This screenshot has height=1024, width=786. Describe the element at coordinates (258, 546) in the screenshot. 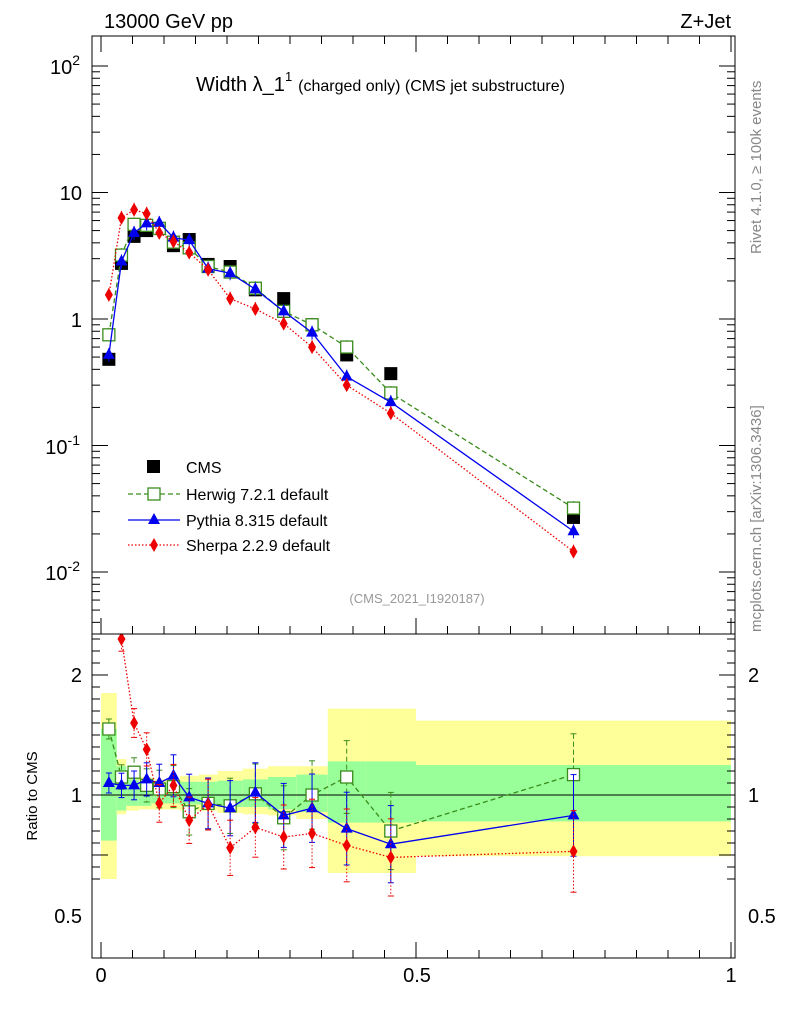

I see `legend-label-sherpa: Sherpa 2.2.9 default` at that location.